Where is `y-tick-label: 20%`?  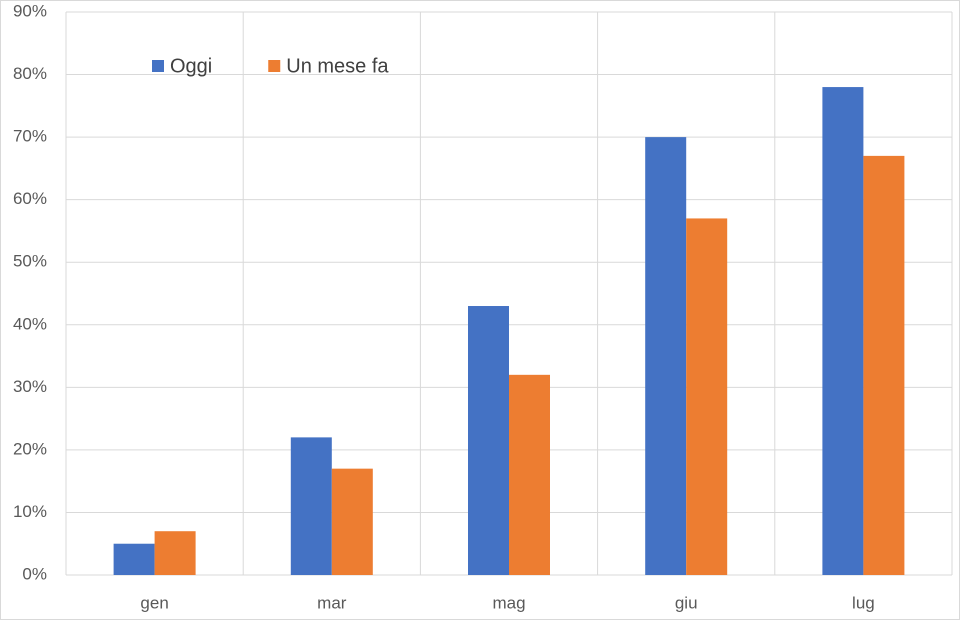 y-tick-label: 20% is located at coordinates (30, 448).